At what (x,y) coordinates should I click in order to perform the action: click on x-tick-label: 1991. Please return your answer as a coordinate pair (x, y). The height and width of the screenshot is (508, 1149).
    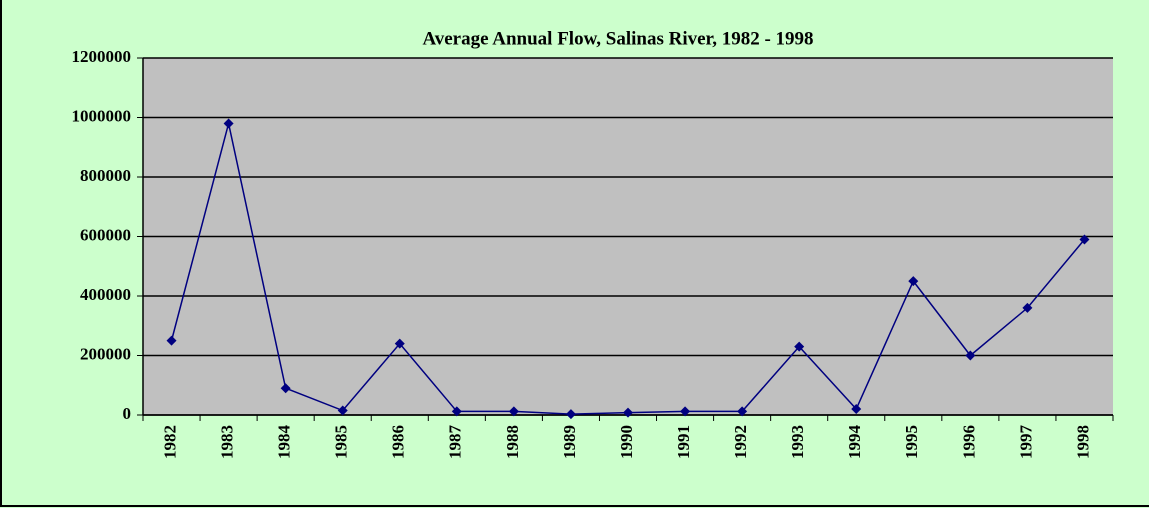
    Looking at the image, I should click on (683, 442).